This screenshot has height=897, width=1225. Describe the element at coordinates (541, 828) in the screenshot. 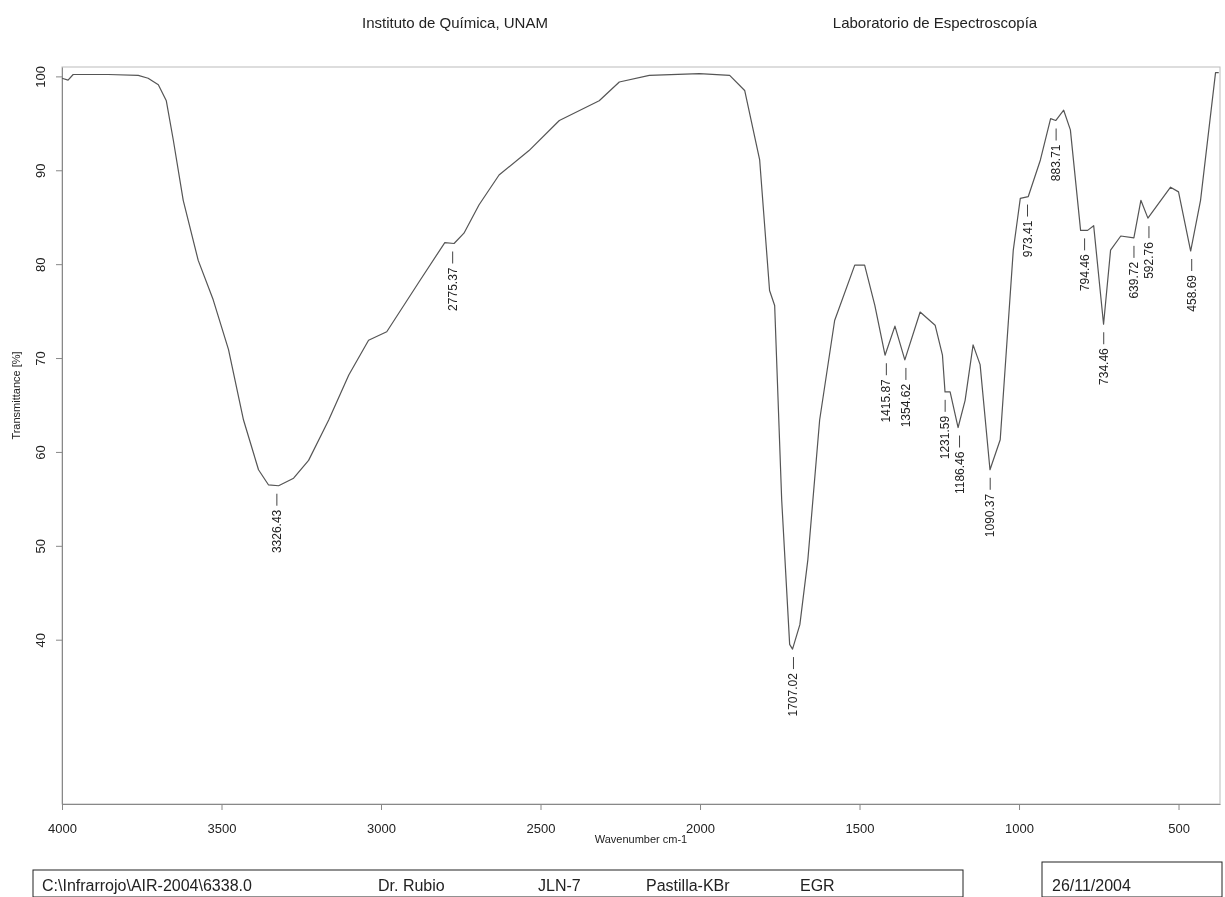

I see `x-tick-label: 2500` at that location.